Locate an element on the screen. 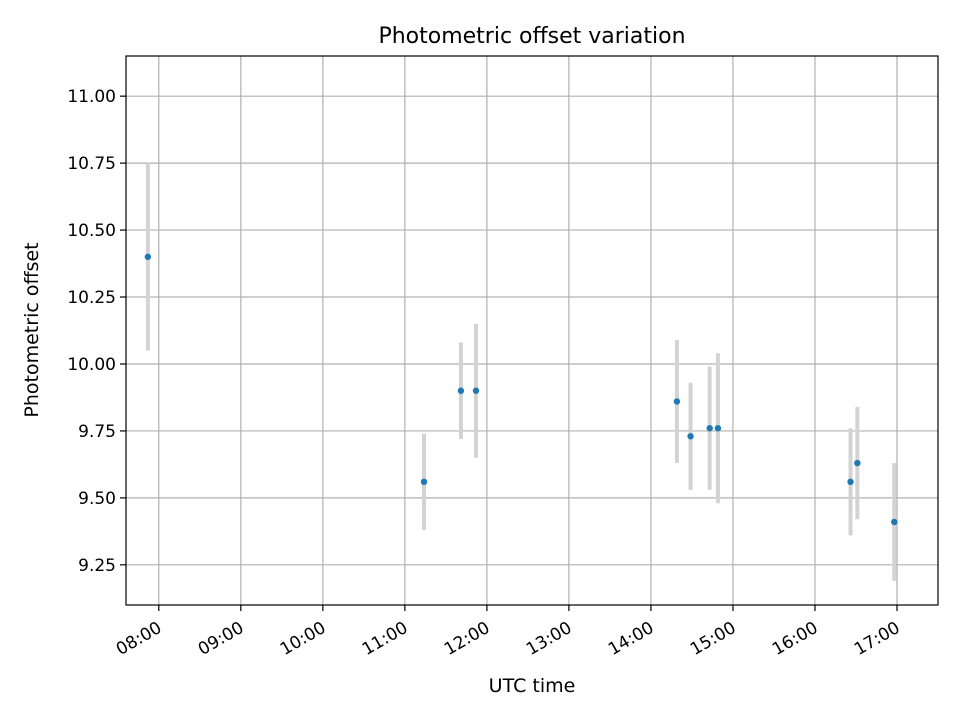 This screenshot has width=960, height=720. y-tick-label: 10.75 is located at coordinates (91, 164).